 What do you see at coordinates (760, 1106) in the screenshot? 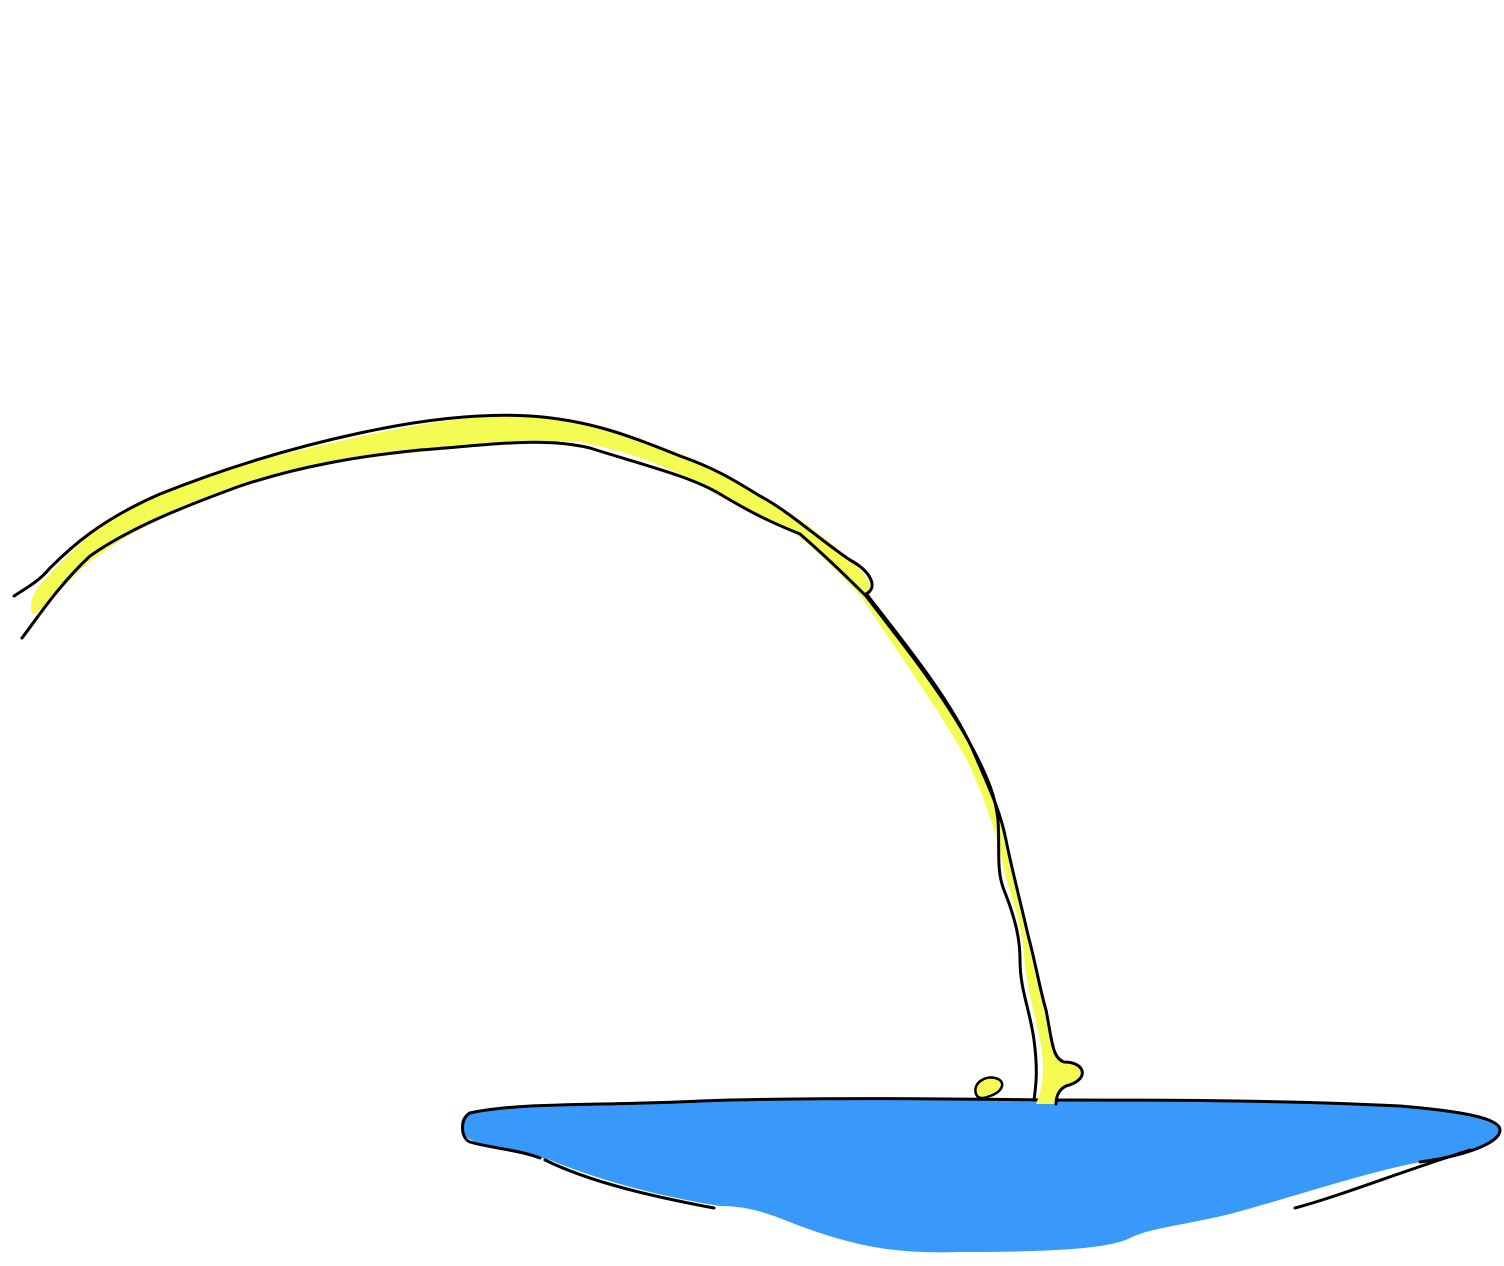
I see `puddle-outline-top` at bounding box center [760, 1106].